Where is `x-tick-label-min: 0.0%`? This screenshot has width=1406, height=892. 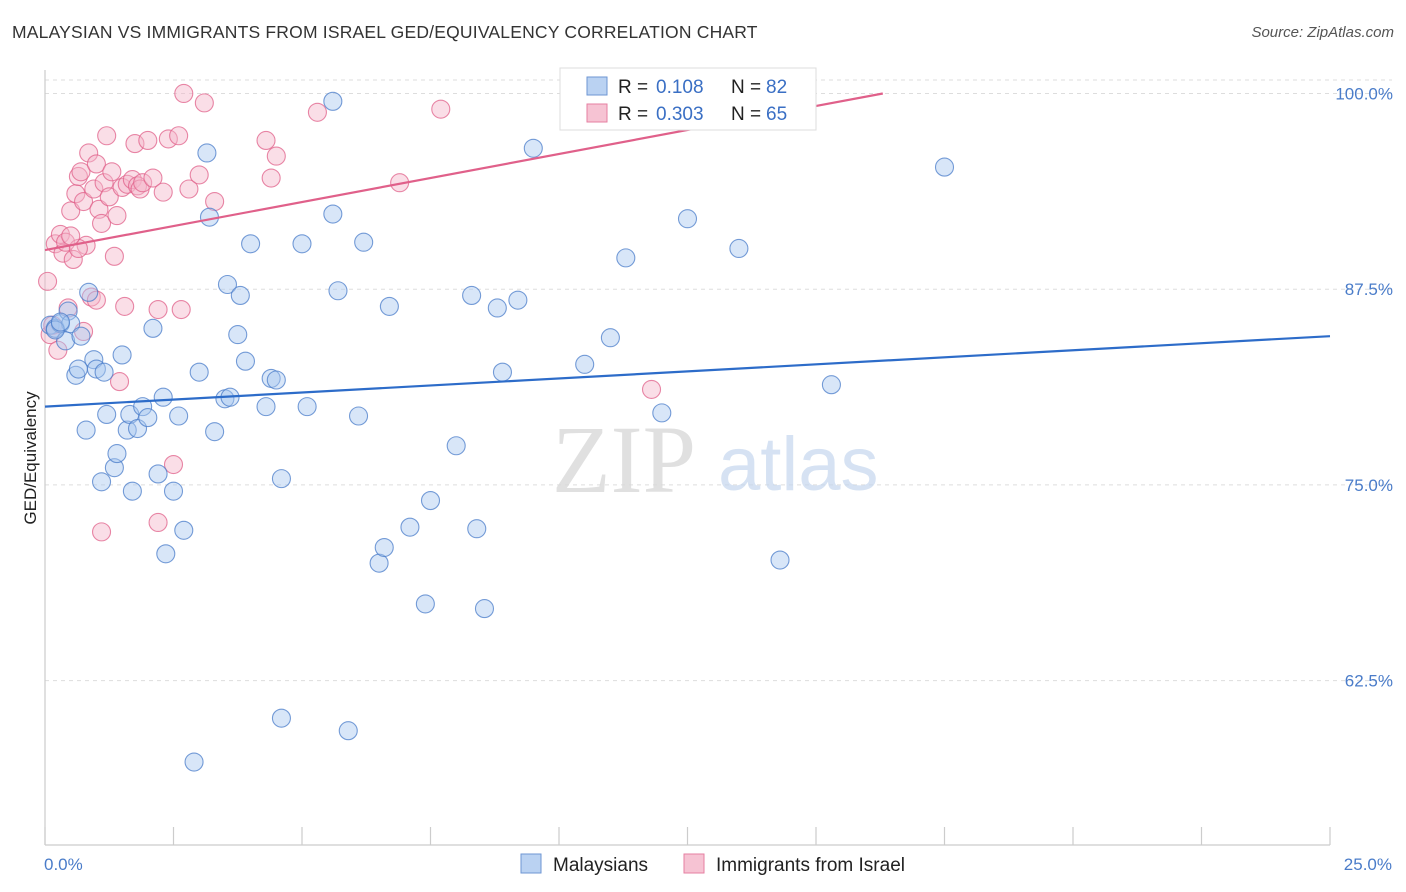
x-tick-label-min: 0.0% is located at coordinates (63, 864).